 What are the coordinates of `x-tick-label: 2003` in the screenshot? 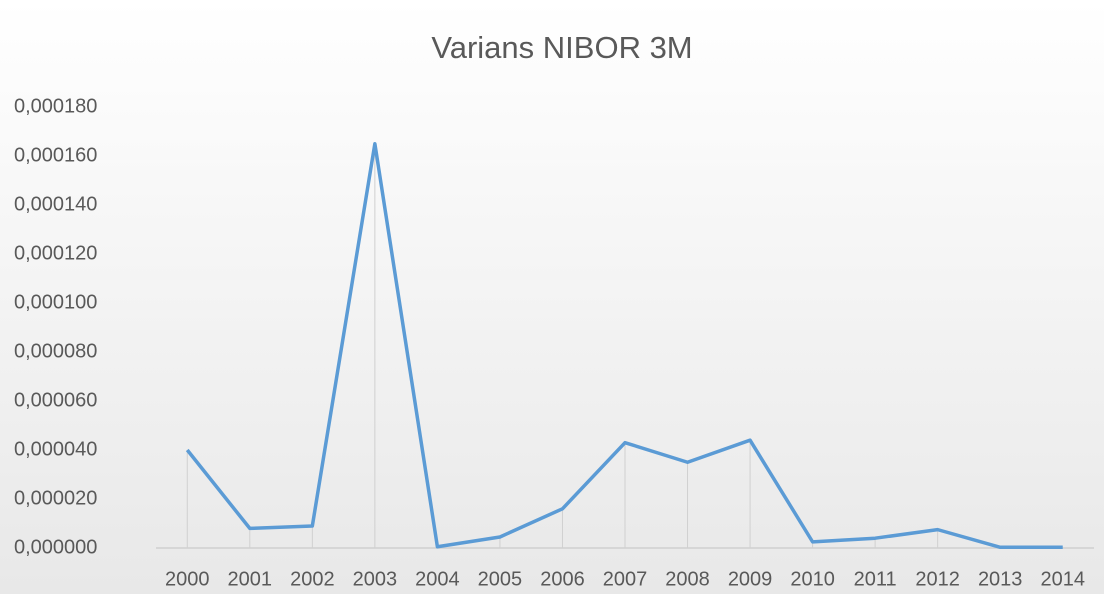 It's located at (375, 579).